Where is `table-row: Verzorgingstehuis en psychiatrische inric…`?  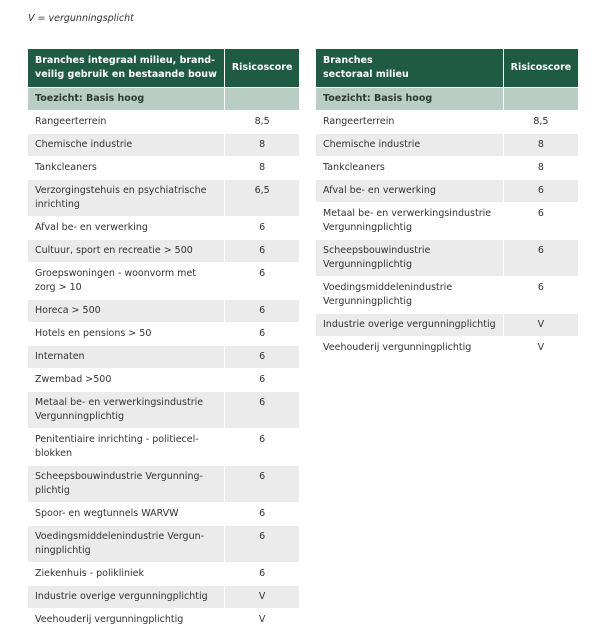 table-row: Verzorgingstehuis en psychiatrische inric… is located at coordinates (164, 198).